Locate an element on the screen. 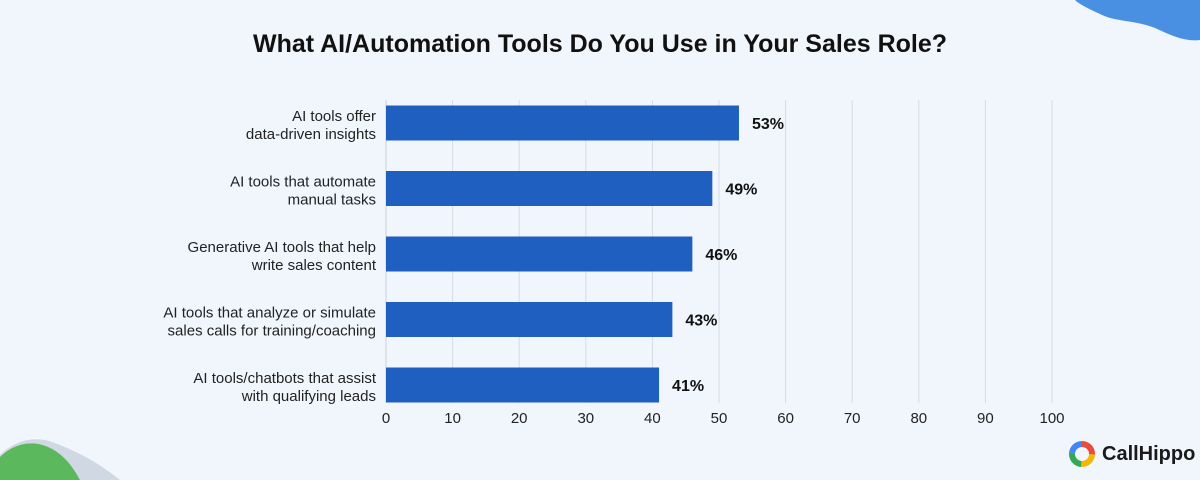  x-tick-label: 60 is located at coordinates (785, 418).